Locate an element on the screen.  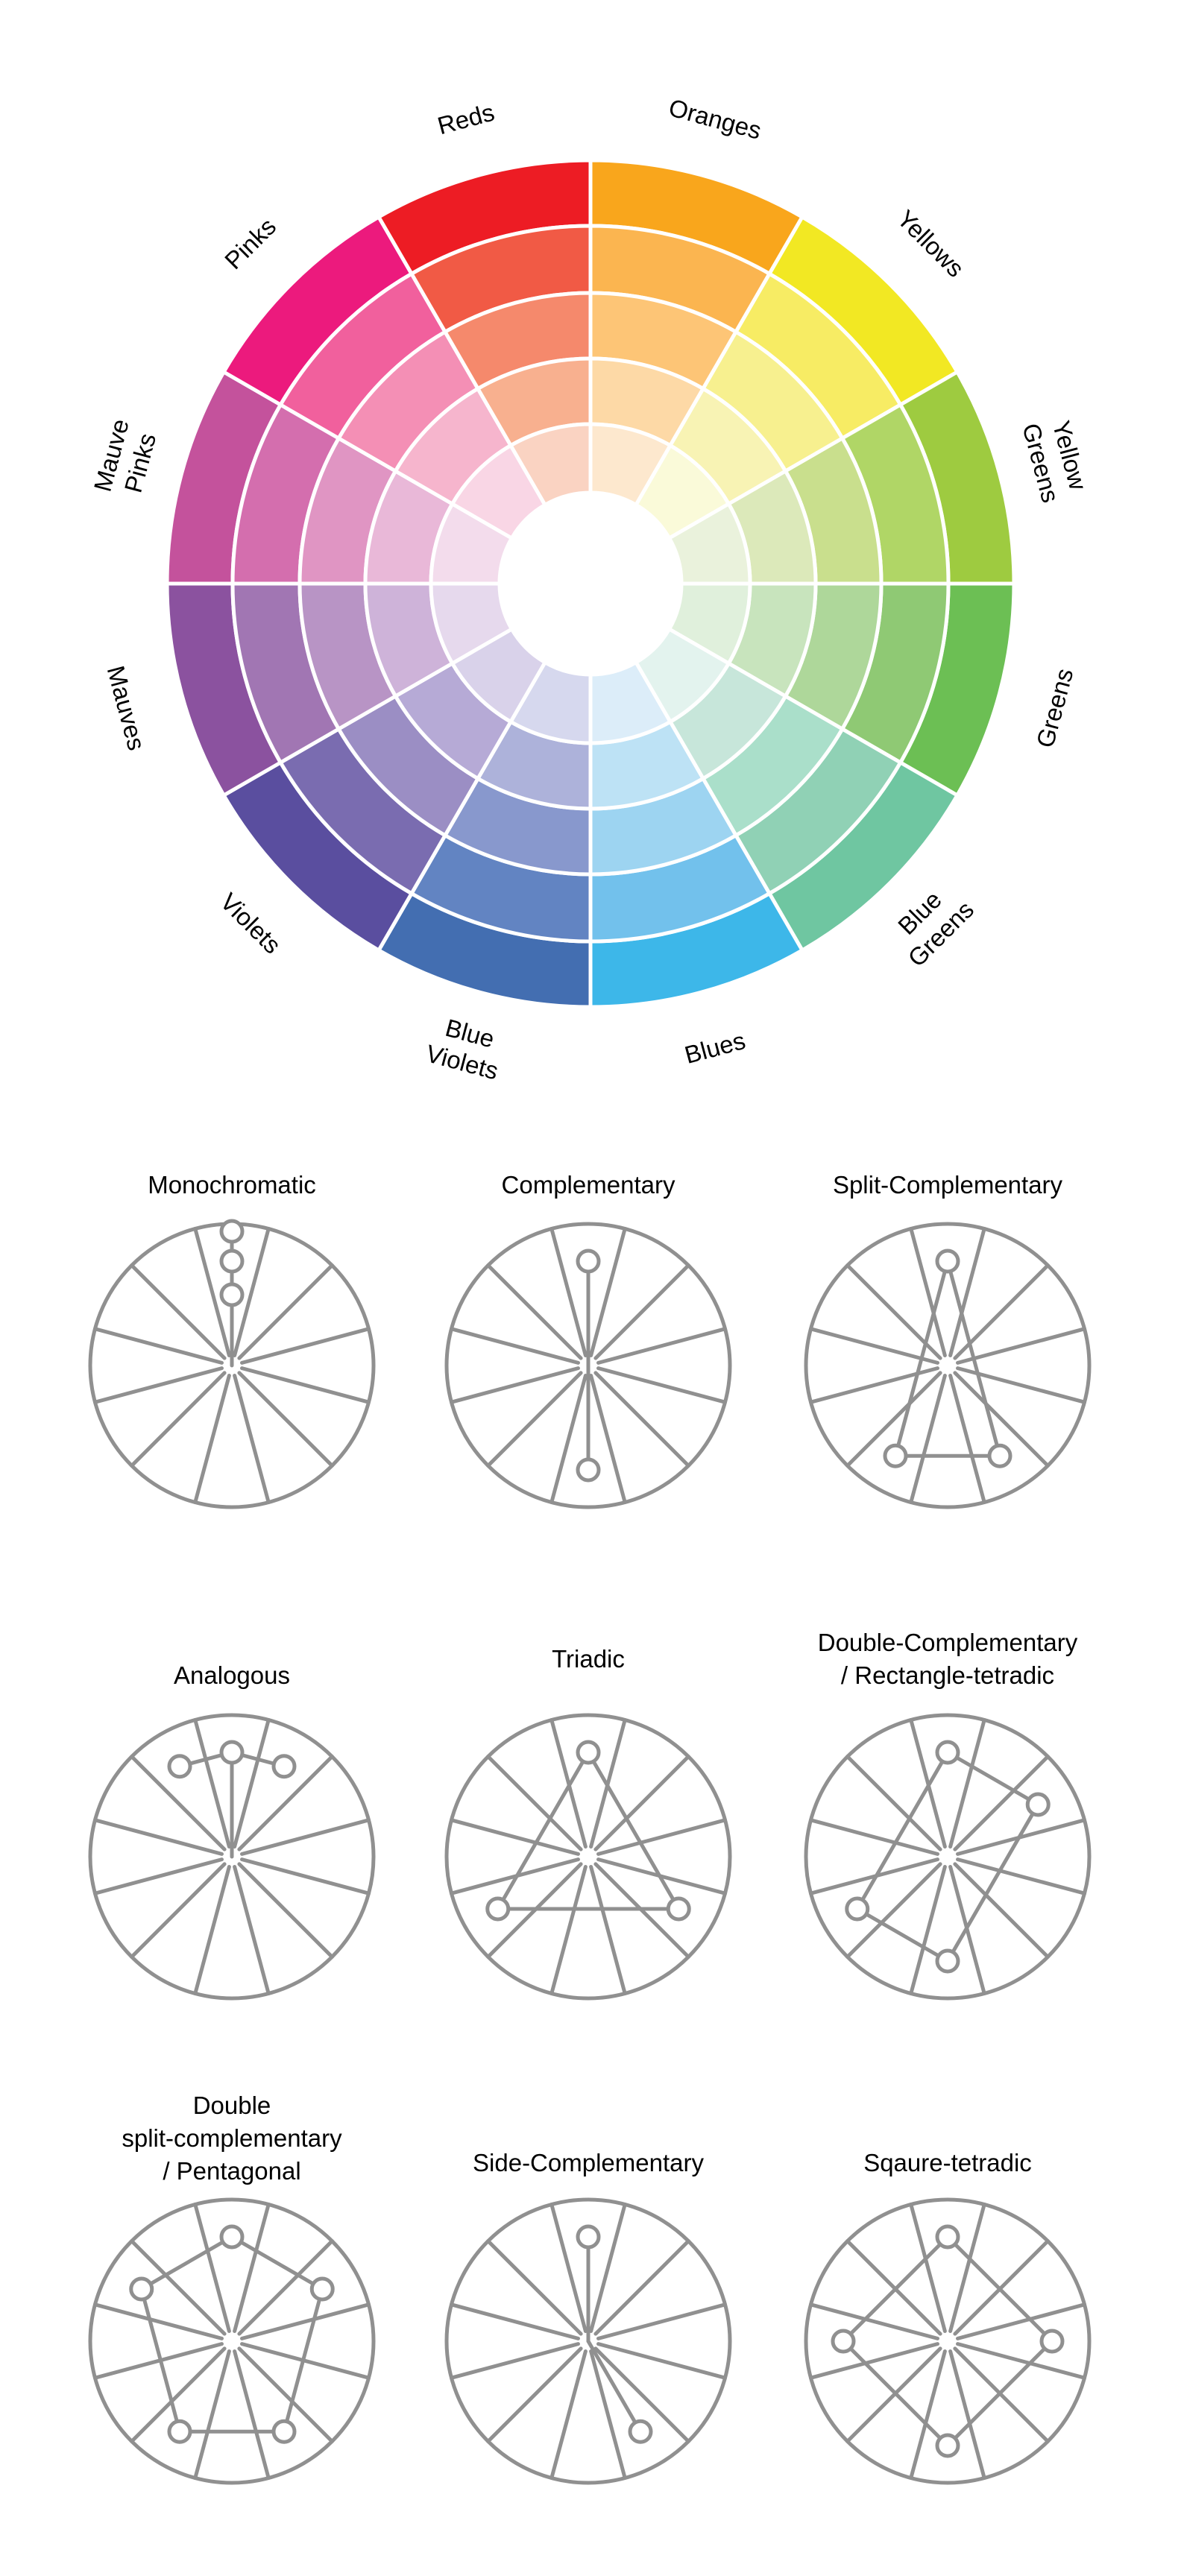
segment-yellow-greens is located at coordinates (841, 478).